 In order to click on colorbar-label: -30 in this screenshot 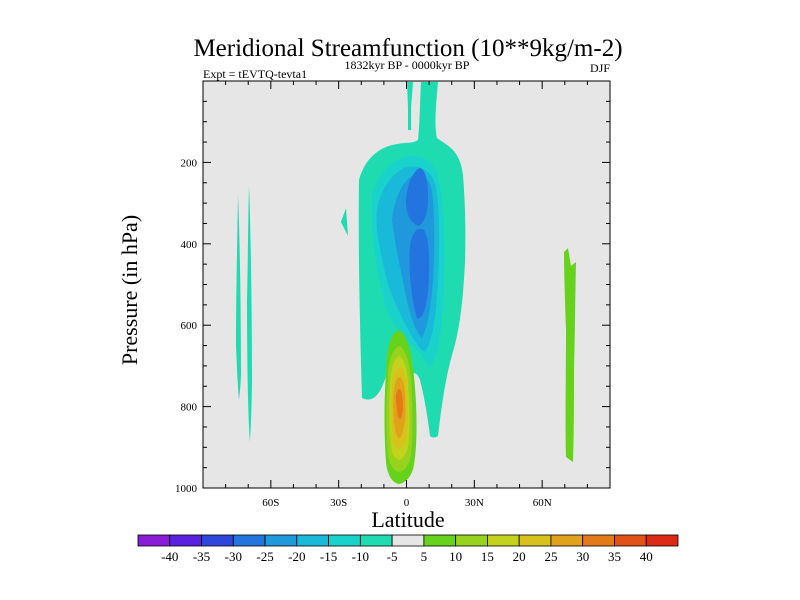, I will do `click(233, 556)`.